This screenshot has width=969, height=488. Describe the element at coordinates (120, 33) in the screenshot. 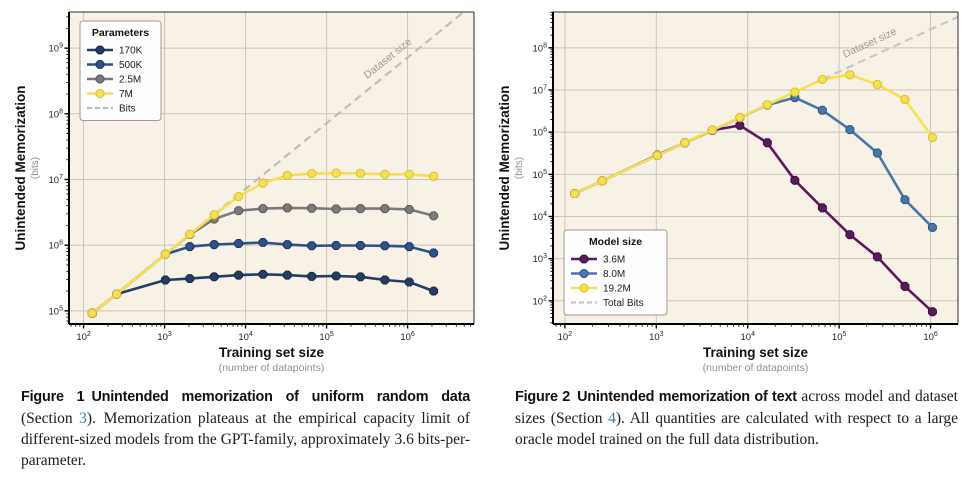

I see `legend-title: Parameters` at that location.